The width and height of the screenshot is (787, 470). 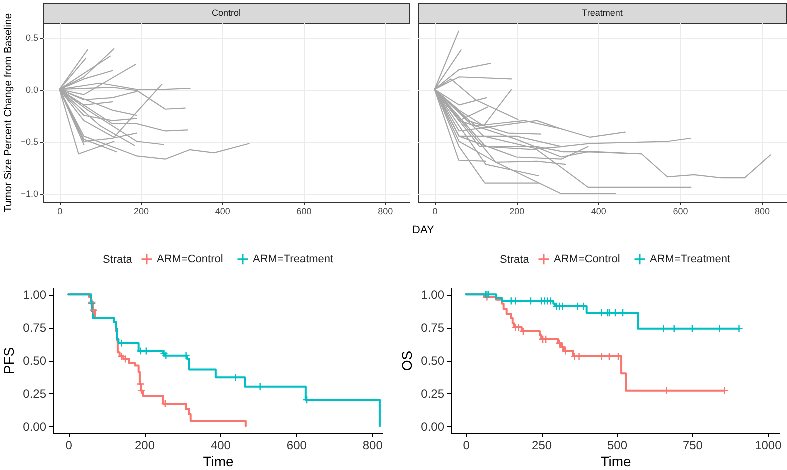 What do you see at coordinates (8, 113) in the screenshot?
I see `y-axis-title: Tumor Size Percent Change from Baseline` at bounding box center [8, 113].